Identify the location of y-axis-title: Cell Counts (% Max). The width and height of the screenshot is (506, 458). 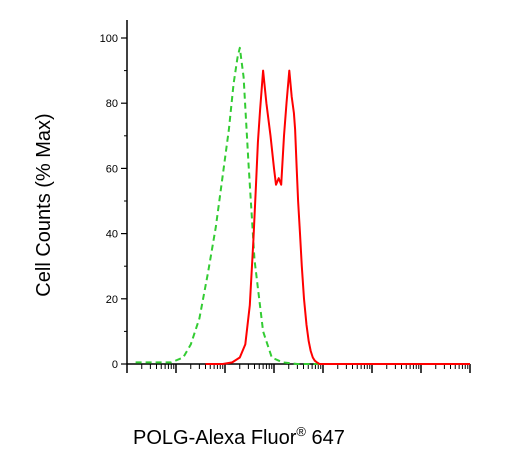
(44, 204).